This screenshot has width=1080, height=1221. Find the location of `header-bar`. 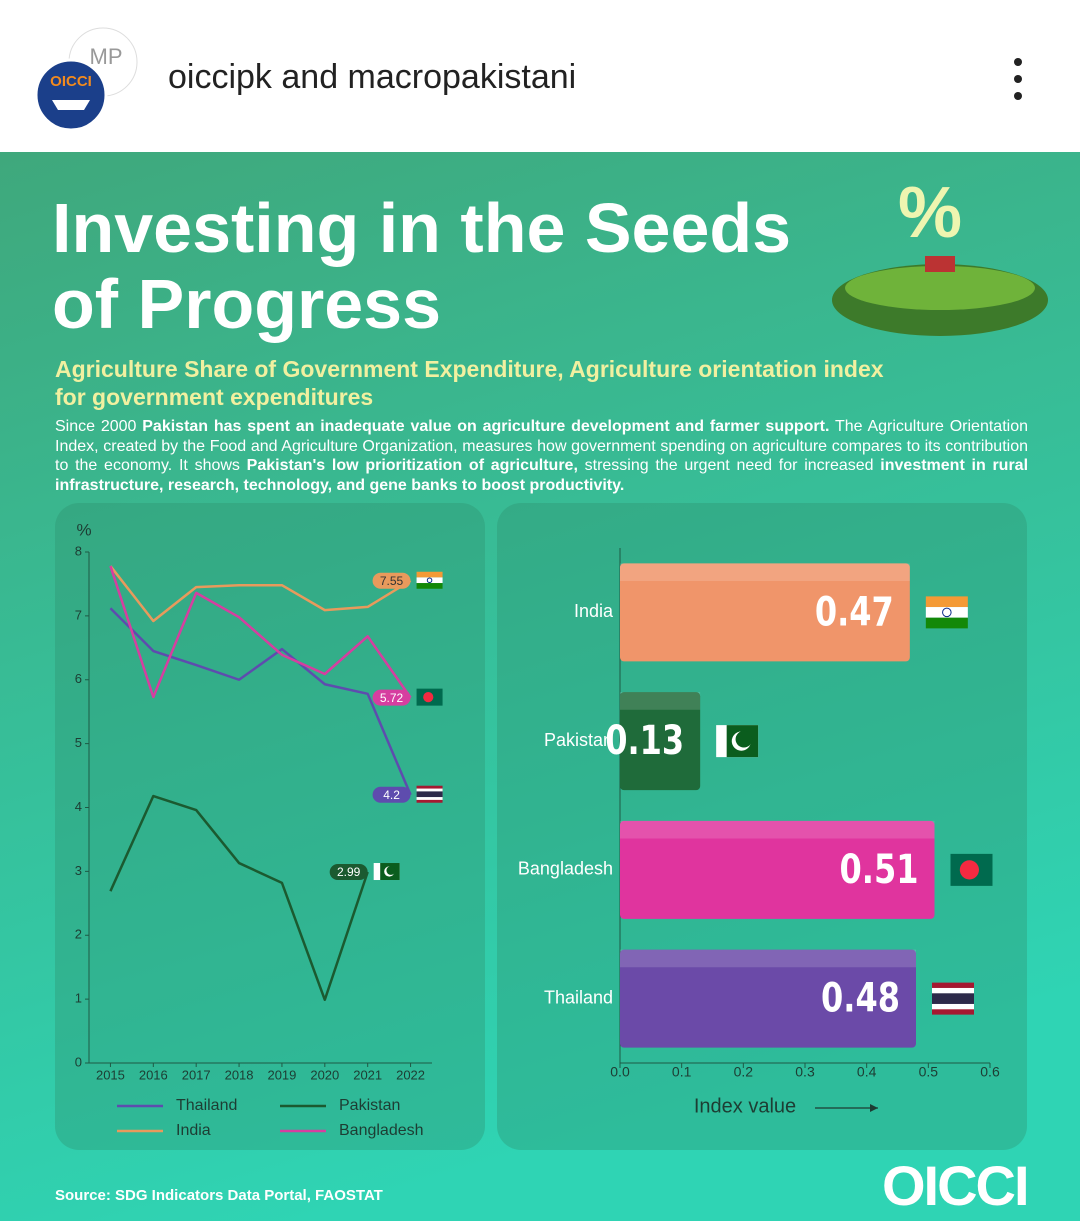

header-bar is located at coordinates (540, 76).